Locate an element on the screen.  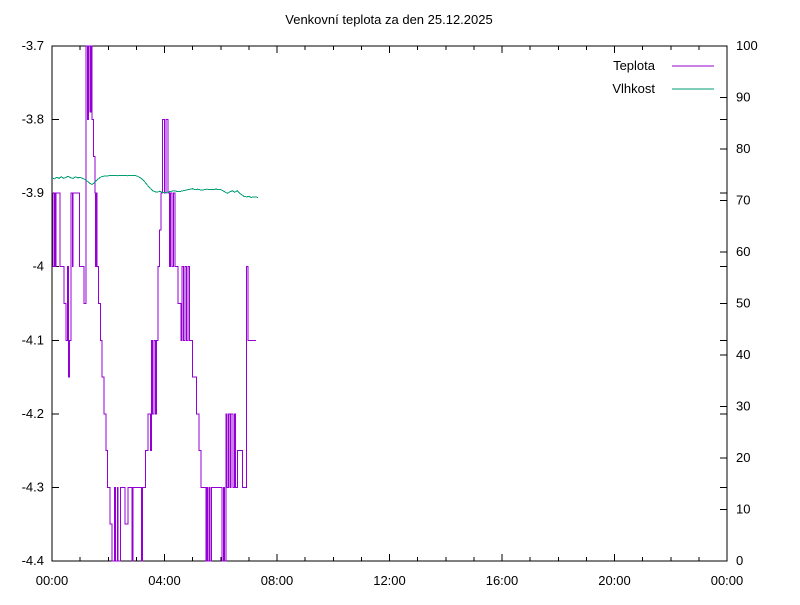
y-right-tick-label: 0 is located at coordinates (739, 560).